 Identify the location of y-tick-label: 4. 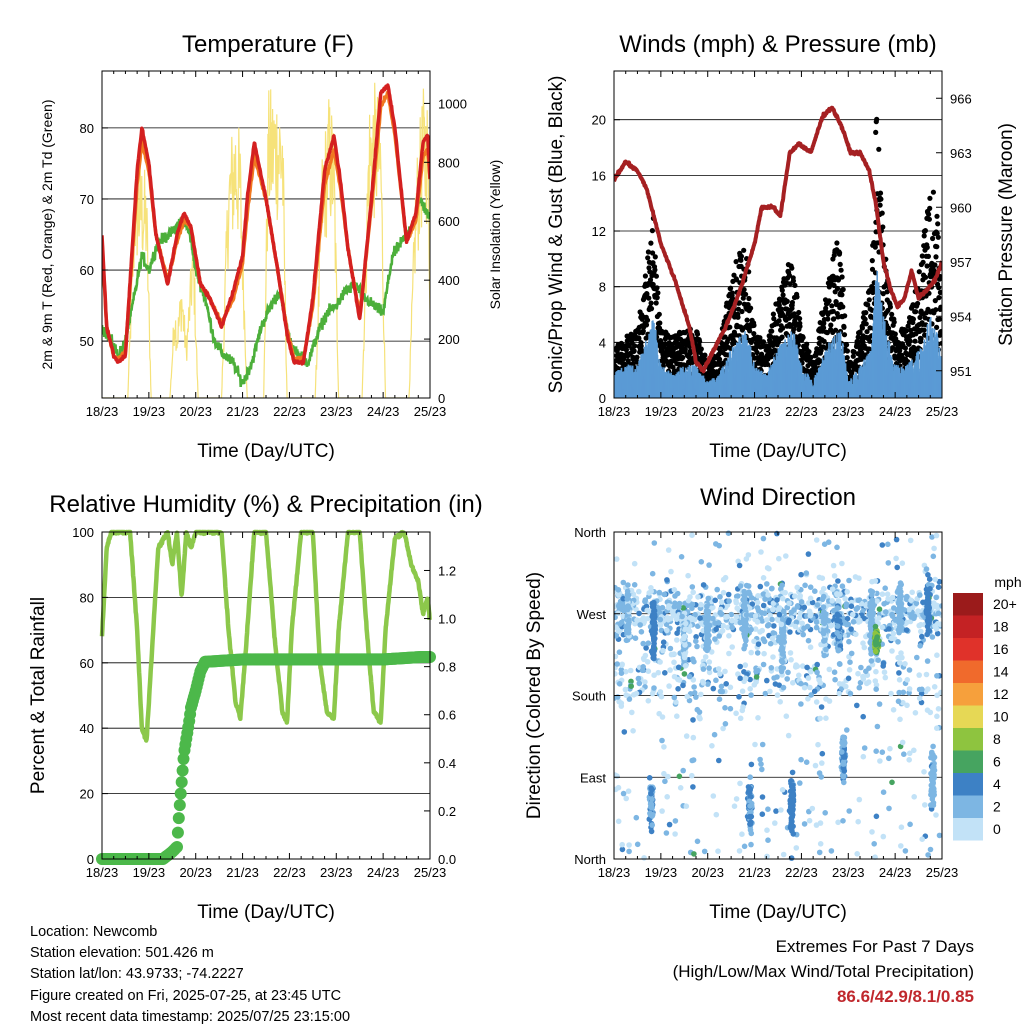
(602, 342).